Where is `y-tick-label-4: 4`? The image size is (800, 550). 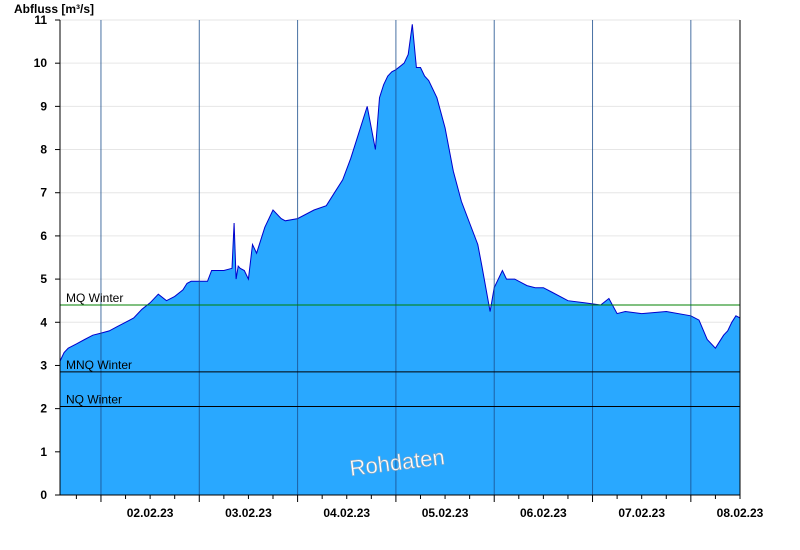
y-tick-label-4: 4 is located at coordinates (43, 322).